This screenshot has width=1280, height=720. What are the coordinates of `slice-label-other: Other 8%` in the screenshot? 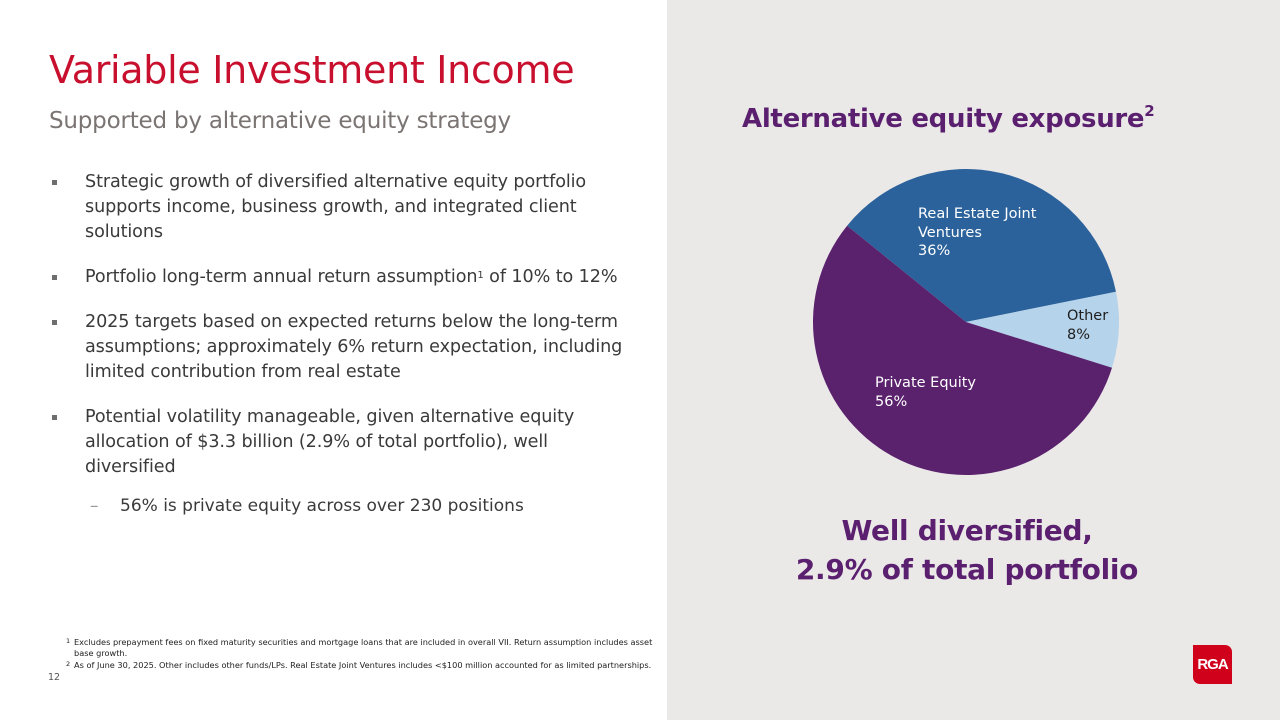 It's located at (1088, 325).